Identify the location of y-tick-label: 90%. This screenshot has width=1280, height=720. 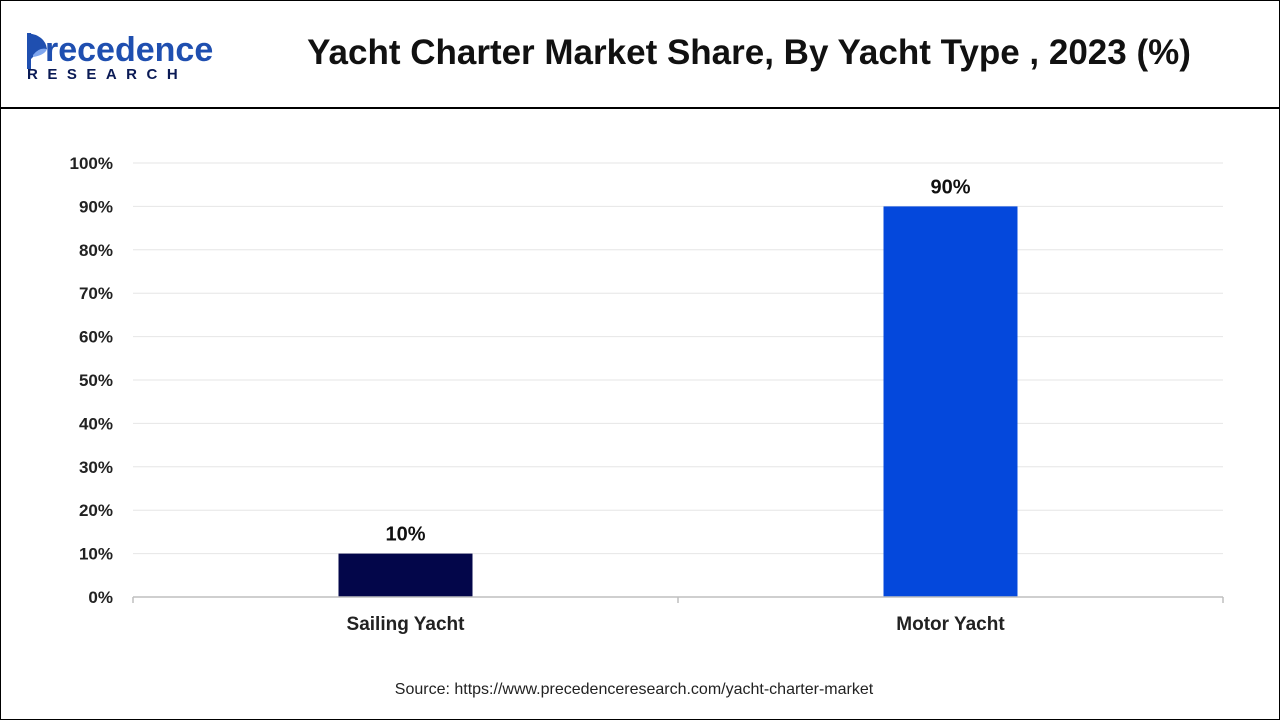
(96, 206).